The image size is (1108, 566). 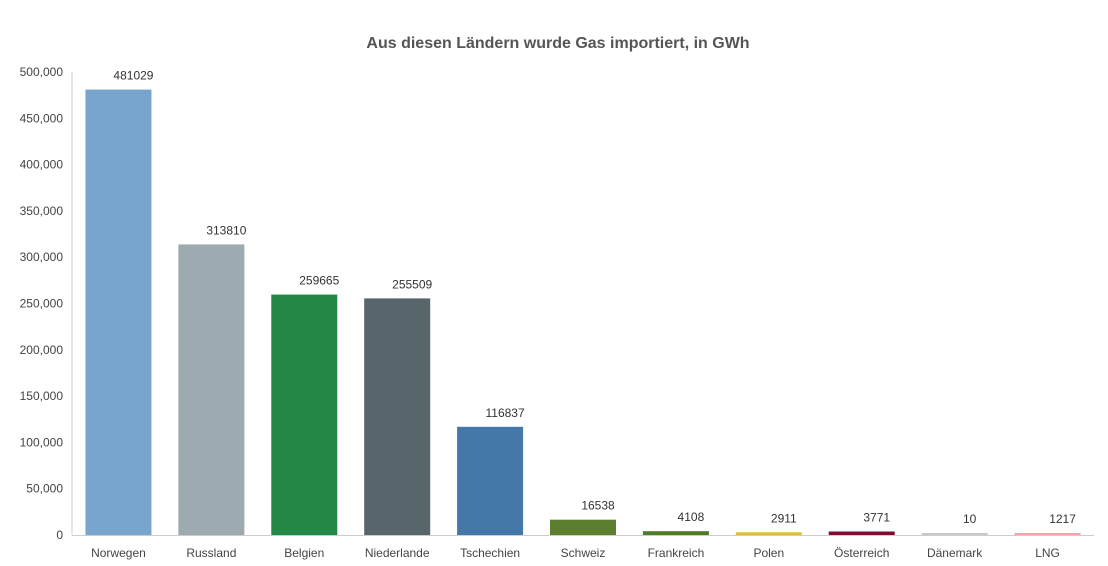 What do you see at coordinates (676, 553) in the screenshot?
I see `x-category-label: Frankreich` at bounding box center [676, 553].